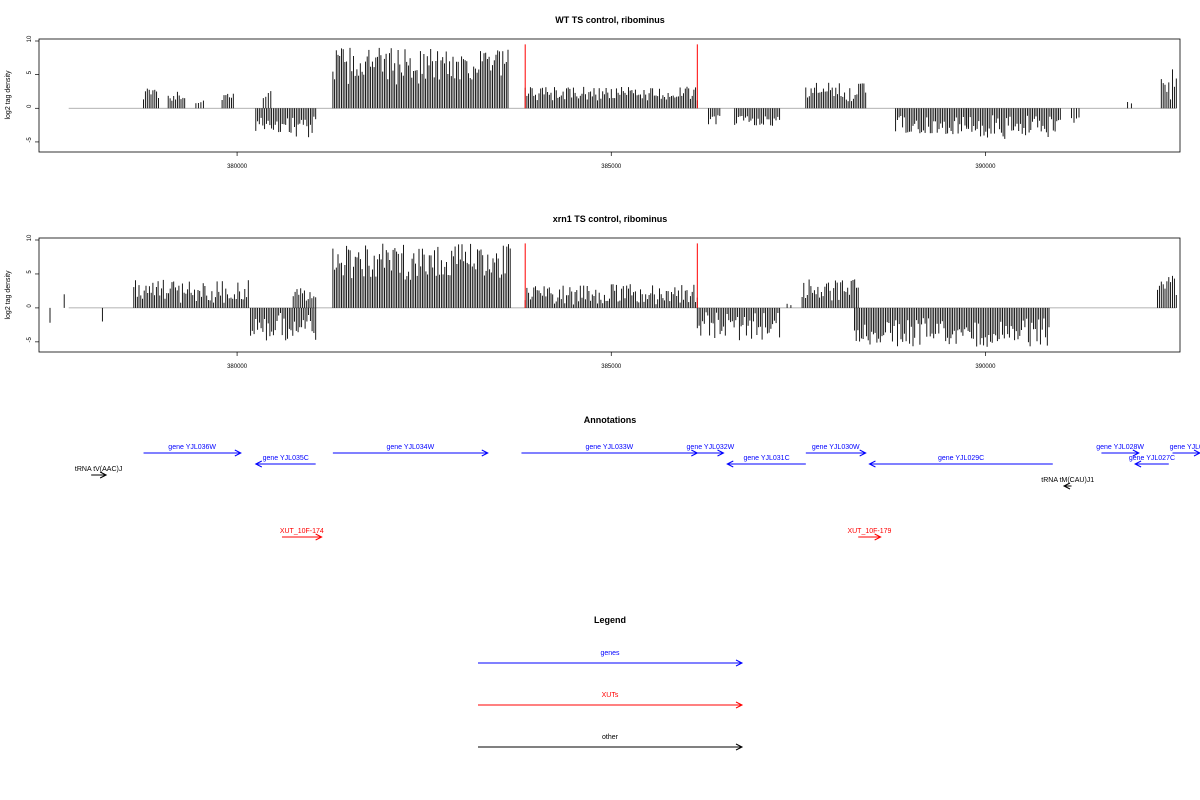  Describe the element at coordinates (237, 167) in the screenshot. I see `wt-x-tick-label: 380000` at that location.